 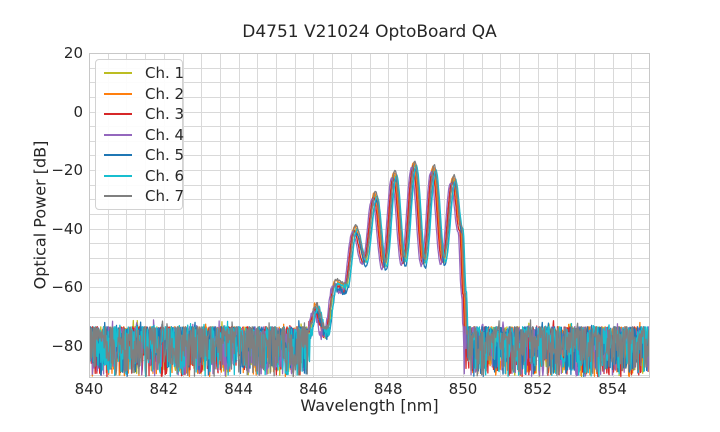 What do you see at coordinates (67, 345) in the screenshot?
I see `y-tick-label: −80` at bounding box center [67, 345].